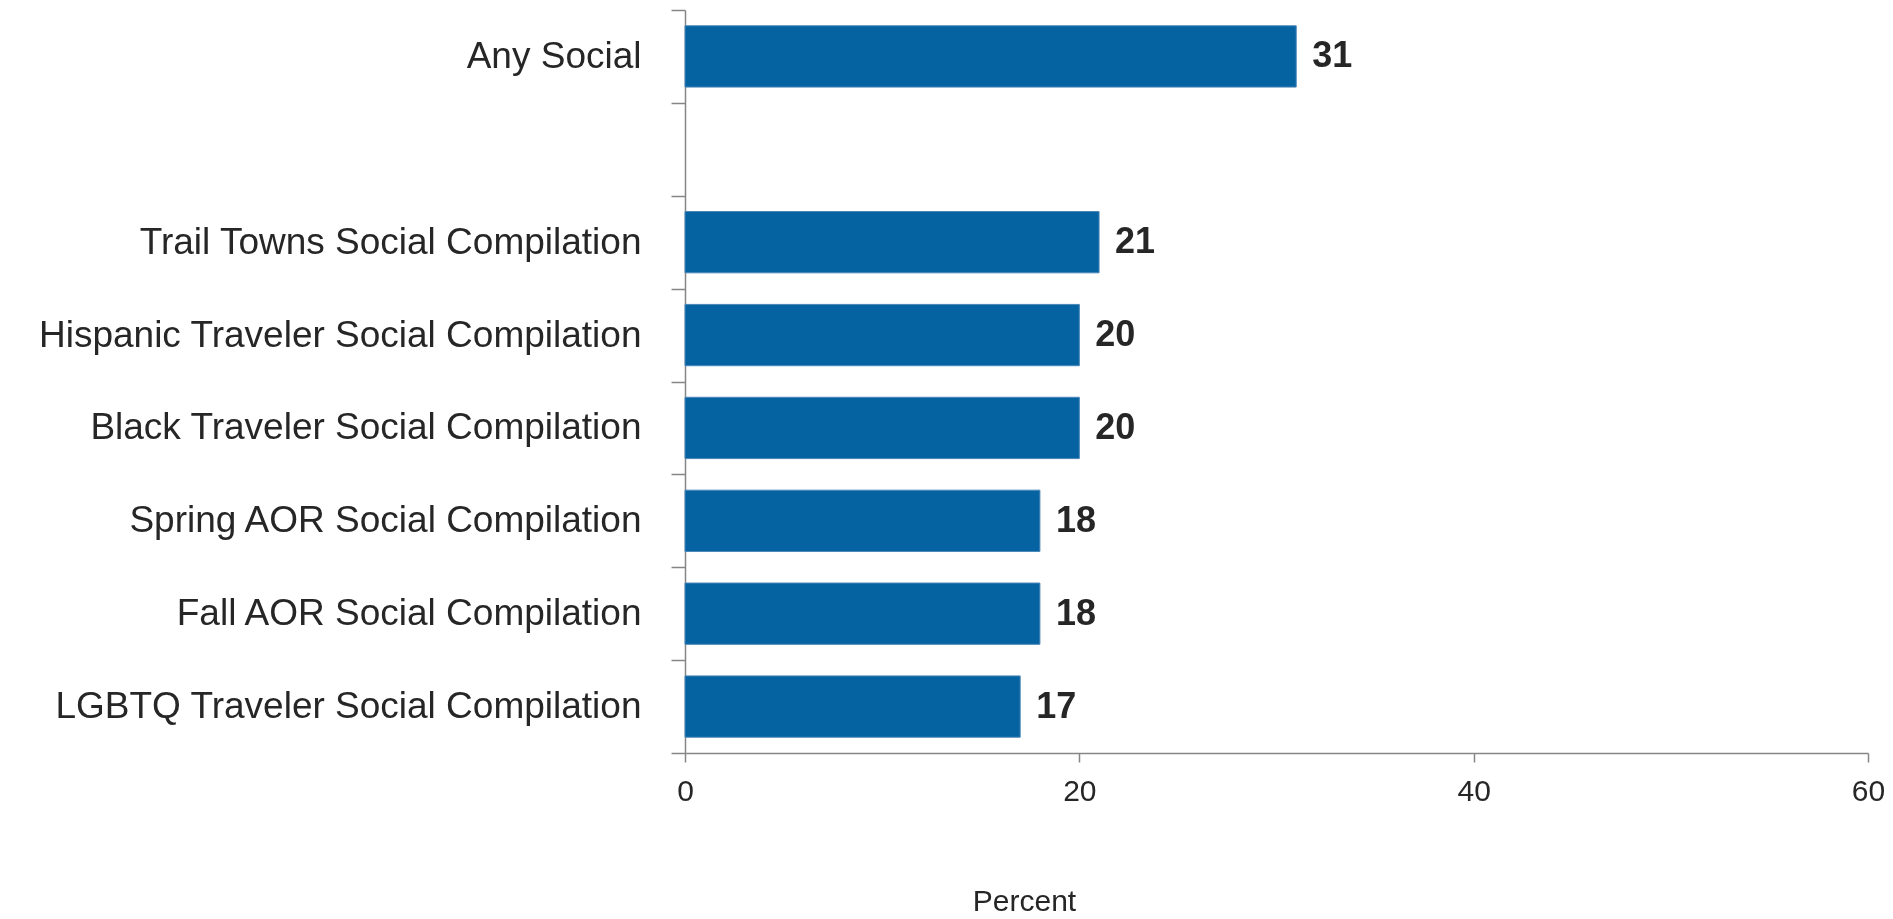 The image size is (1893, 919). I want to click on data-label: 31, so click(1332, 55).